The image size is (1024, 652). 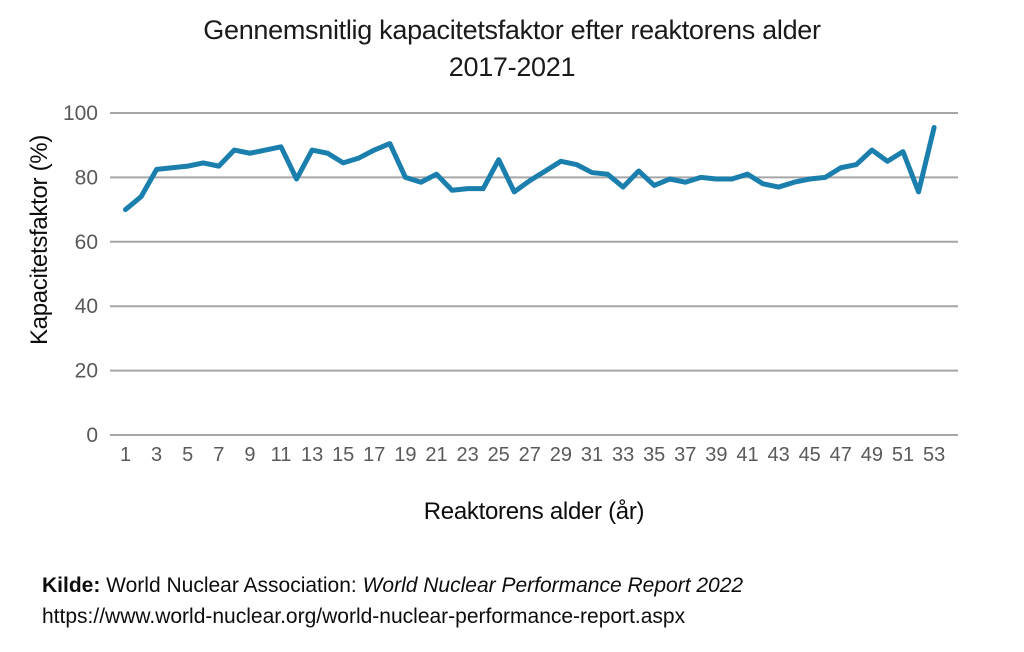 I want to click on y-tick-label-0: 0, so click(x=92, y=435).